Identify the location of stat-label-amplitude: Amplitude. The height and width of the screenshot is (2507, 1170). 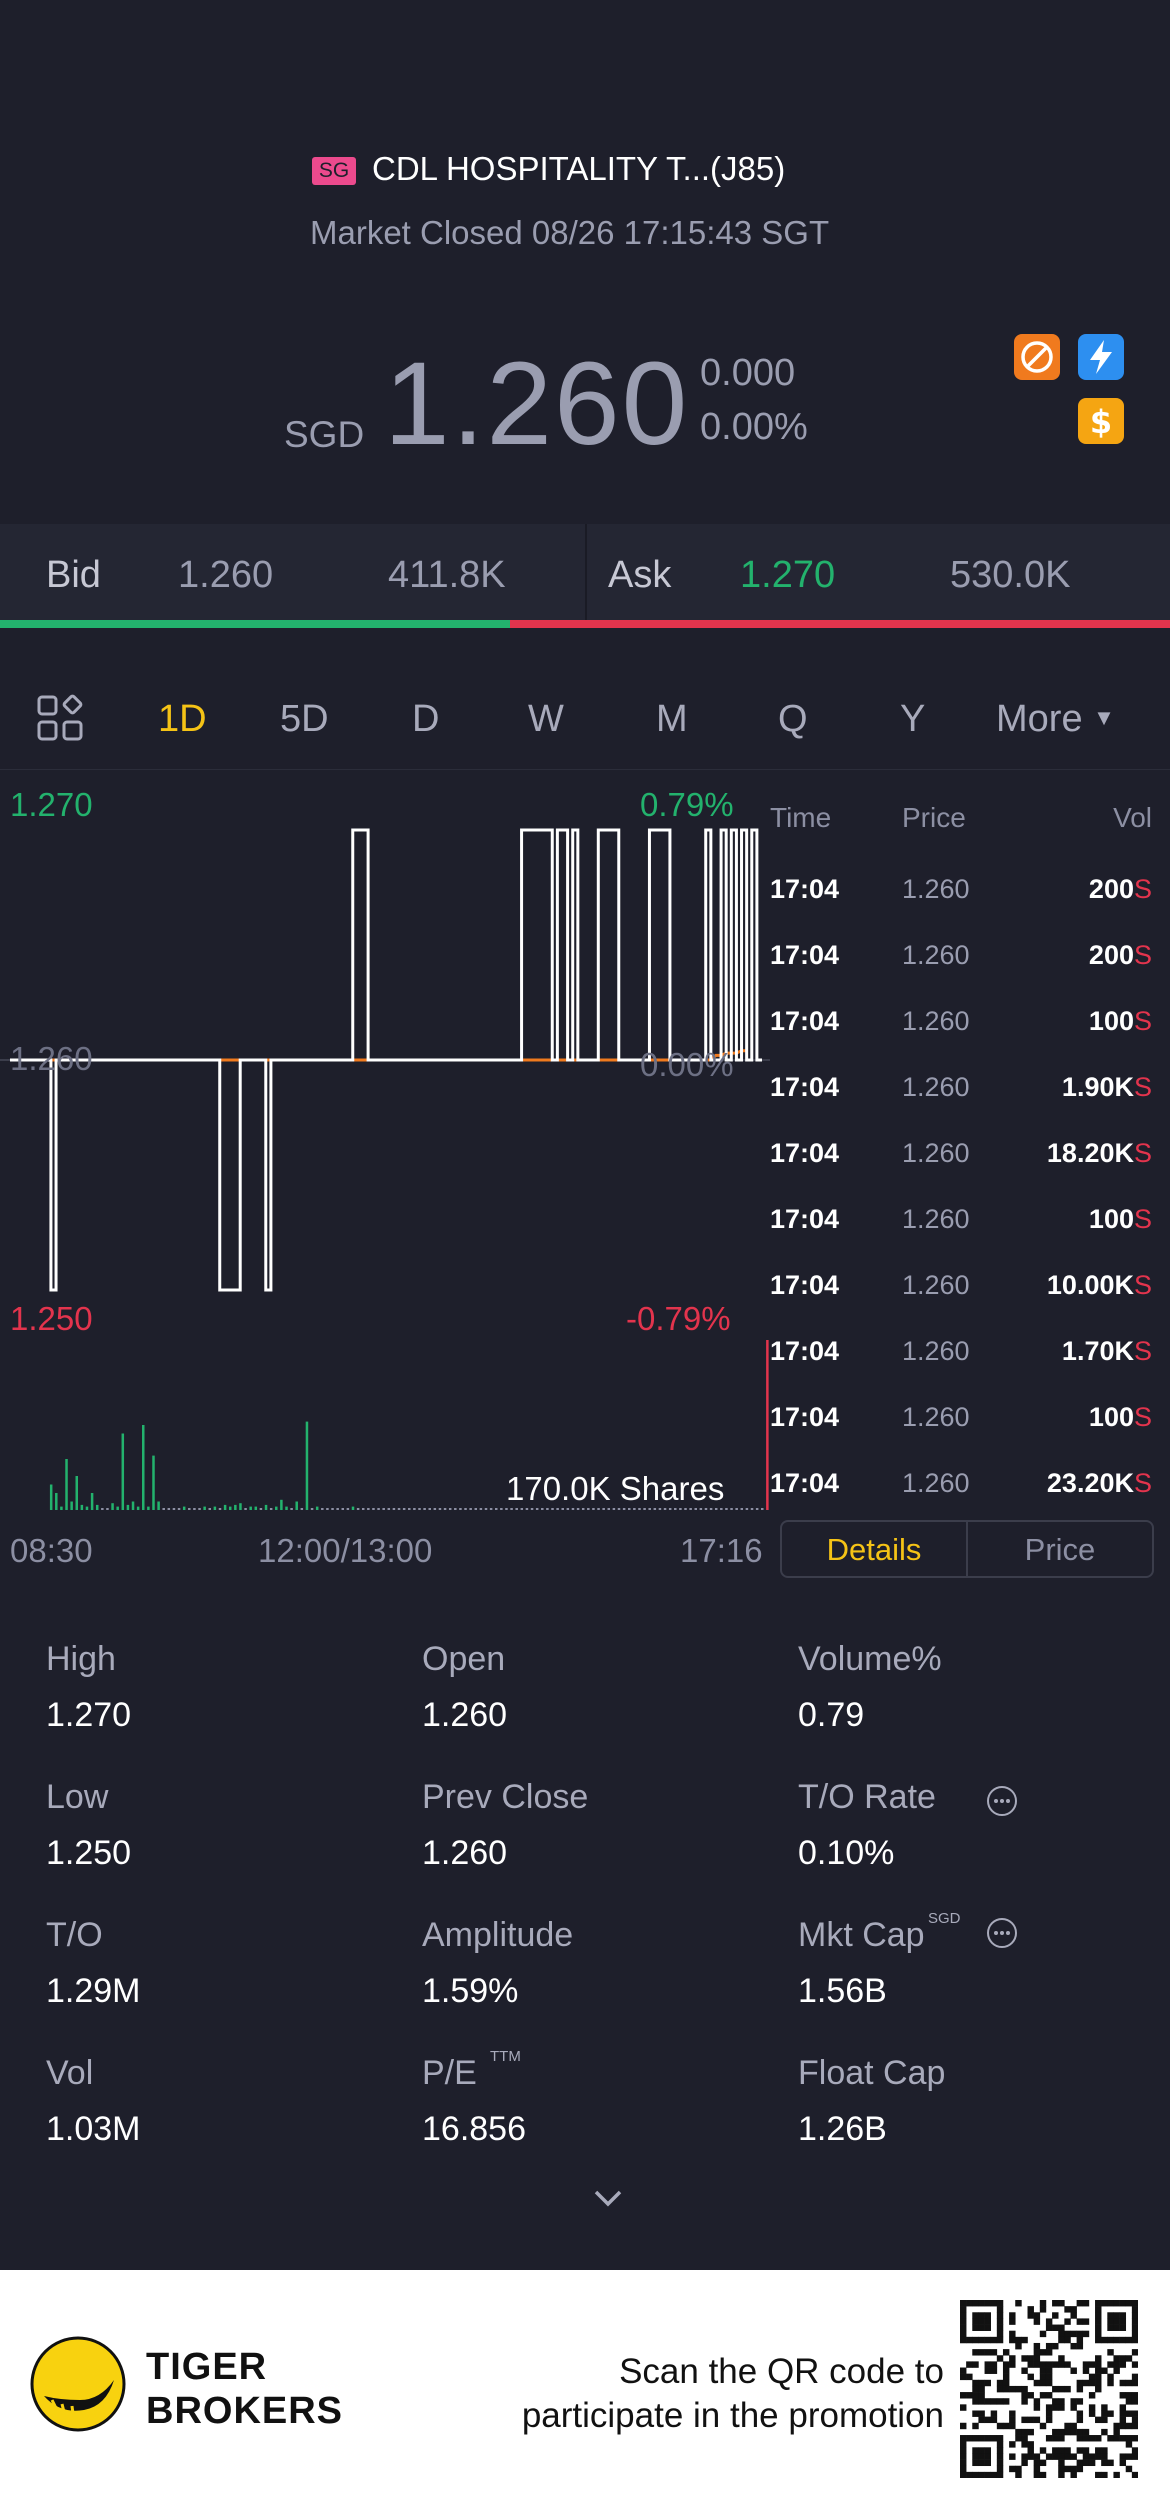
(498, 1935).